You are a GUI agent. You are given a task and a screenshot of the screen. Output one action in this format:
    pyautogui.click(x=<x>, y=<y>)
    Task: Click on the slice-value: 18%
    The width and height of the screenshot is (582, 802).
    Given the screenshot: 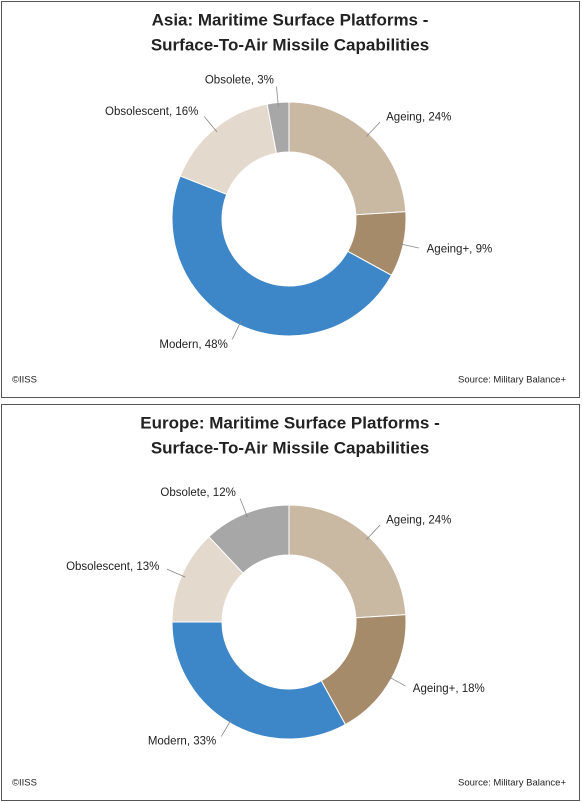 What is the action you would take?
    pyautogui.click(x=473, y=689)
    